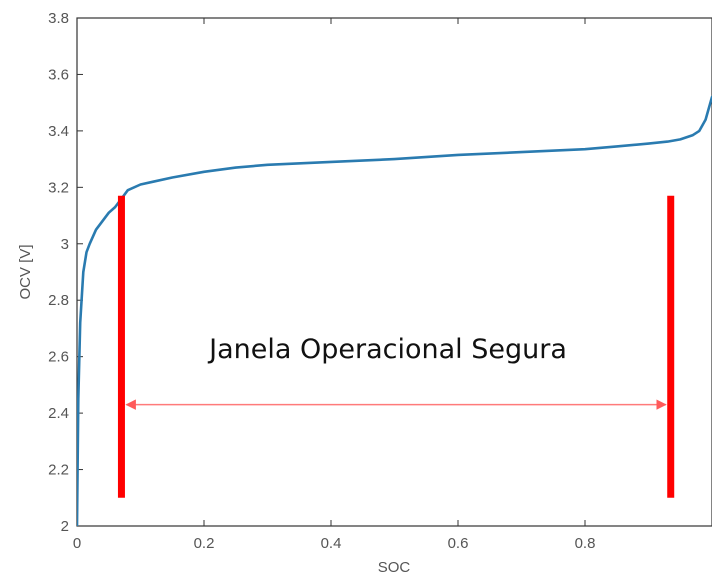  Describe the element at coordinates (458, 543) in the screenshot. I see `x-tick-label: 0.6` at that location.